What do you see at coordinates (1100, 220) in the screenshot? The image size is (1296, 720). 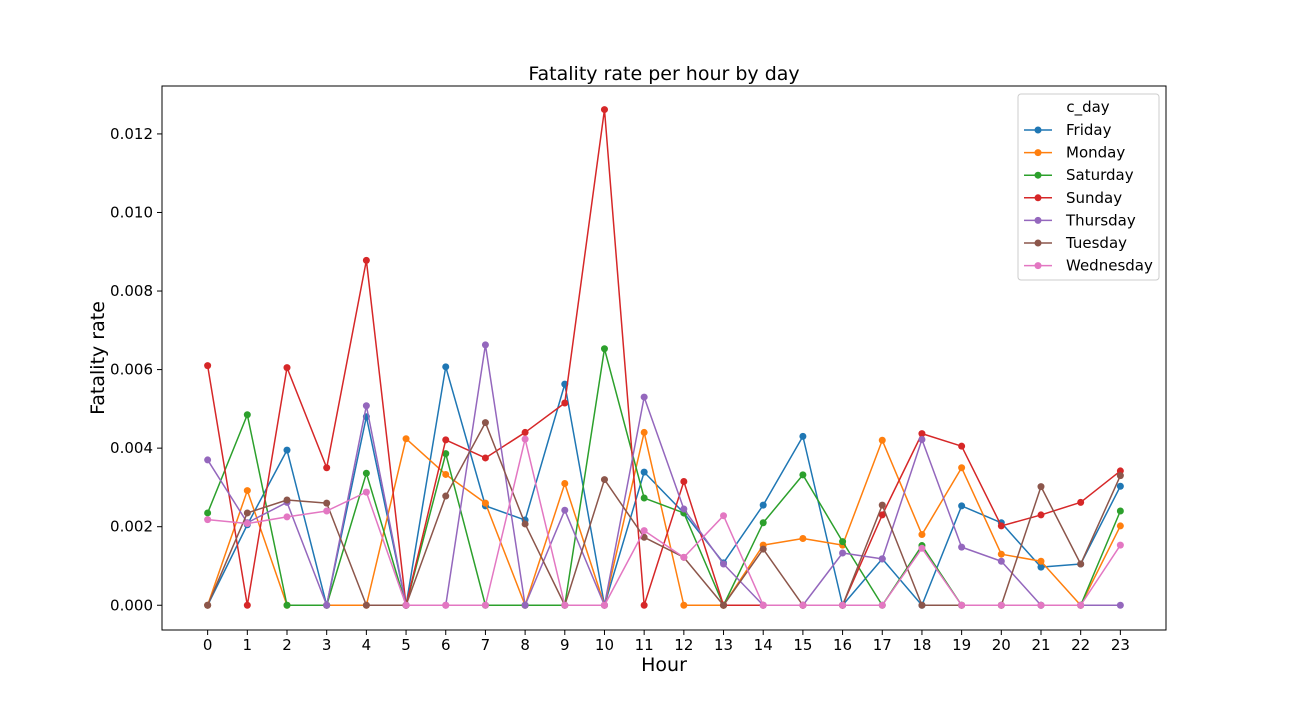 I see `legend-label: Thursday` at bounding box center [1100, 220].